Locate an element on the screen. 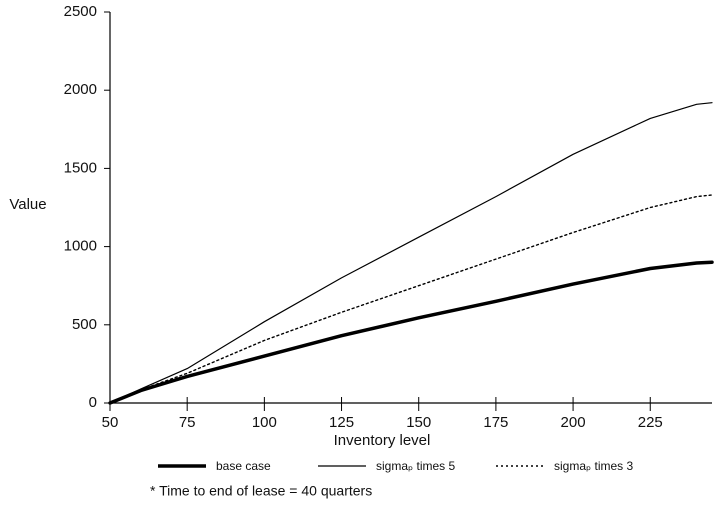 Image resolution: width=716 pixels, height=506 pixels. y-tick-label: 0 is located at coordinates (93, 402).